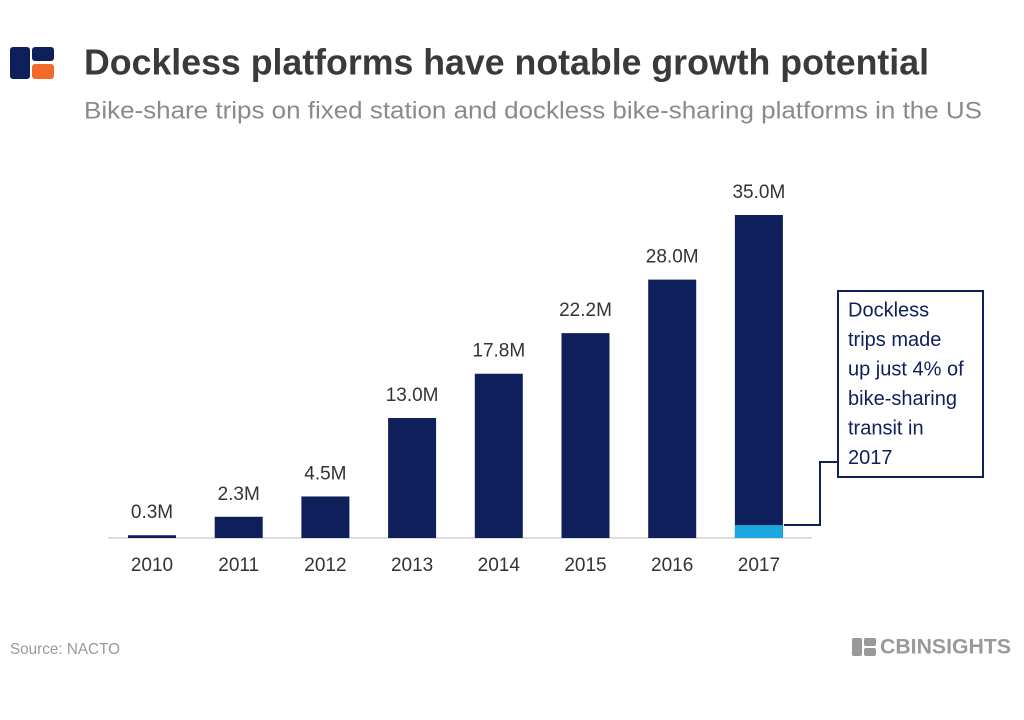 Image resolution: width=1024 pixels, height=720 pixels. Describe the element at coordinates (672, 565) in the screenshot. I see `x-tick-label: 2016` at that location.